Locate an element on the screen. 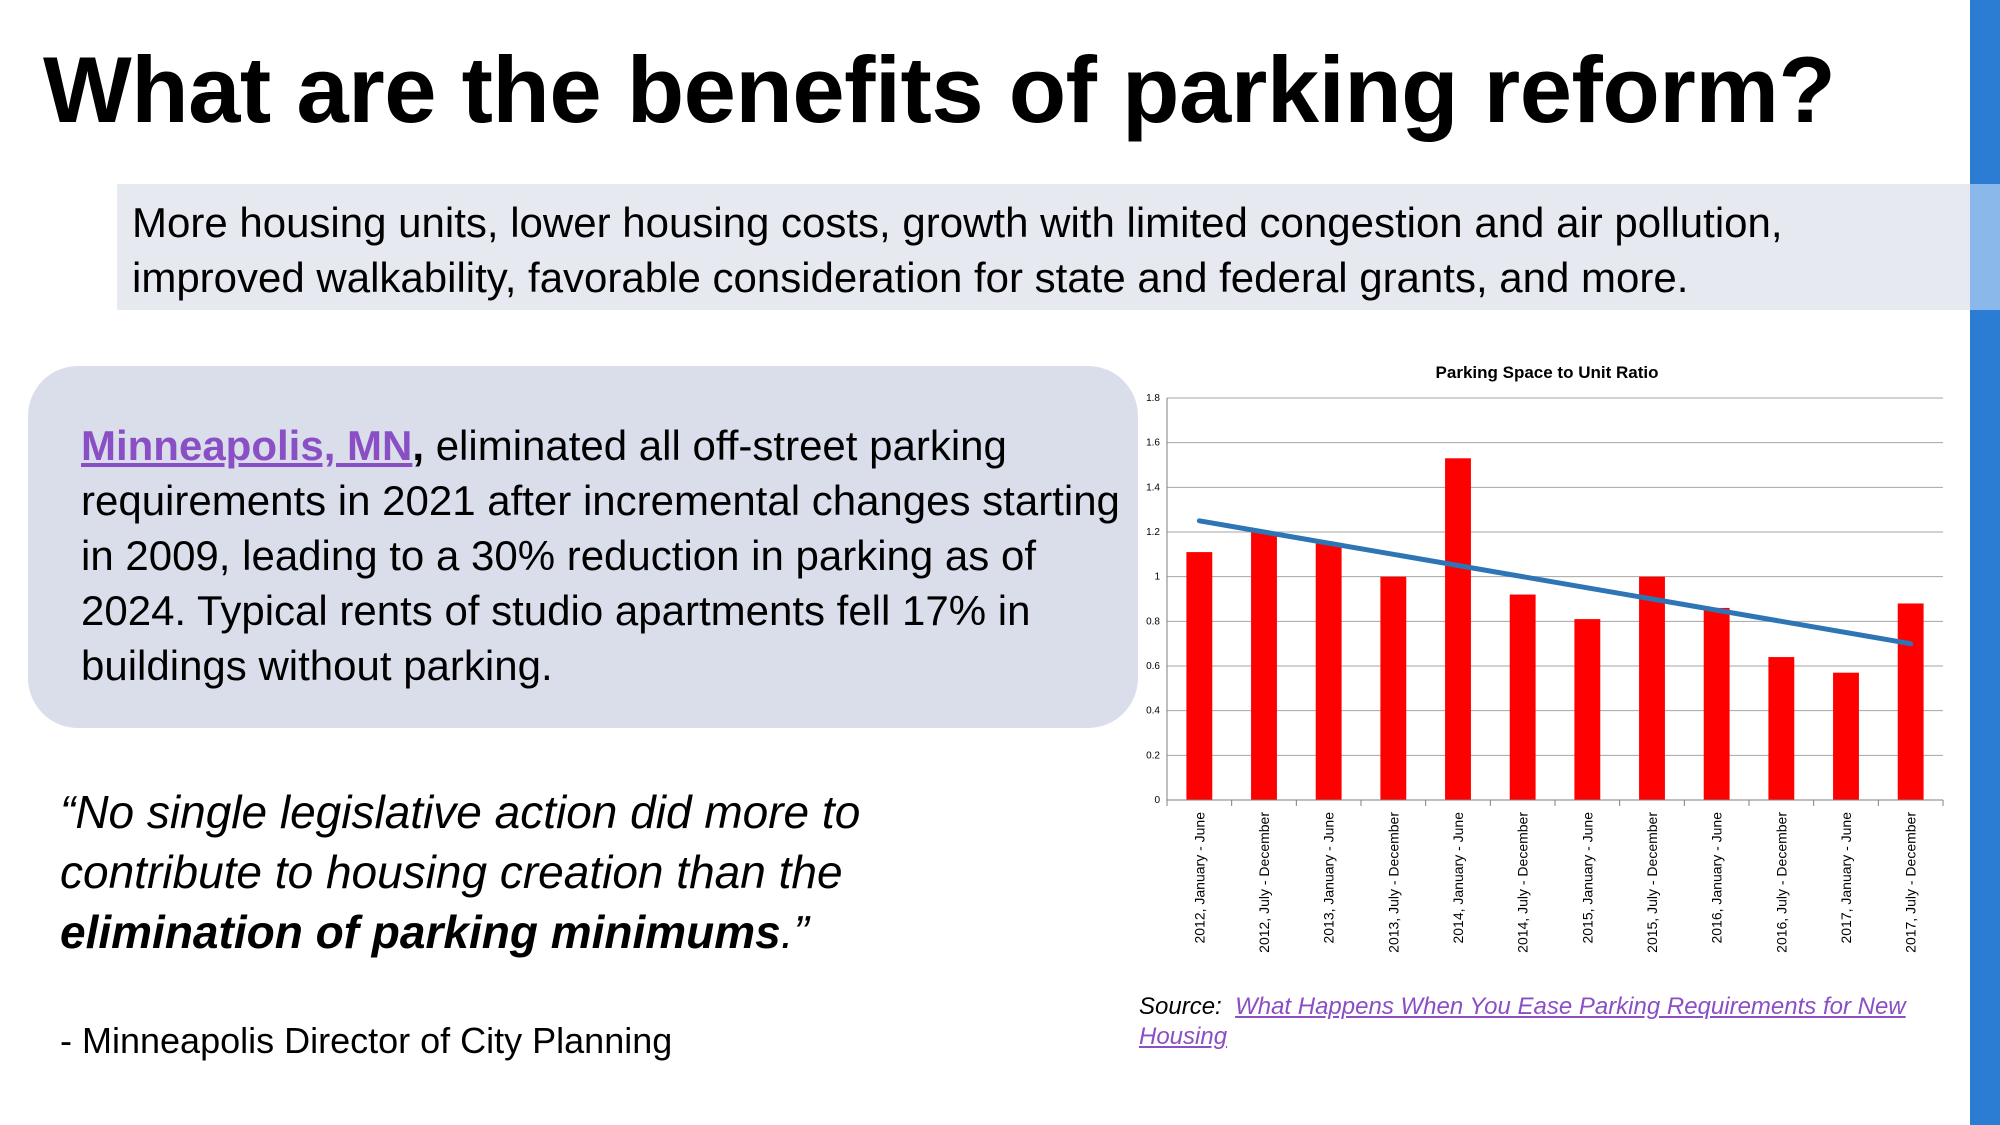 Image resolution: width=2000 pixels, height=1125 pixels. x-tick-label: 2016, July - December is located at coordinates (1781, 882).